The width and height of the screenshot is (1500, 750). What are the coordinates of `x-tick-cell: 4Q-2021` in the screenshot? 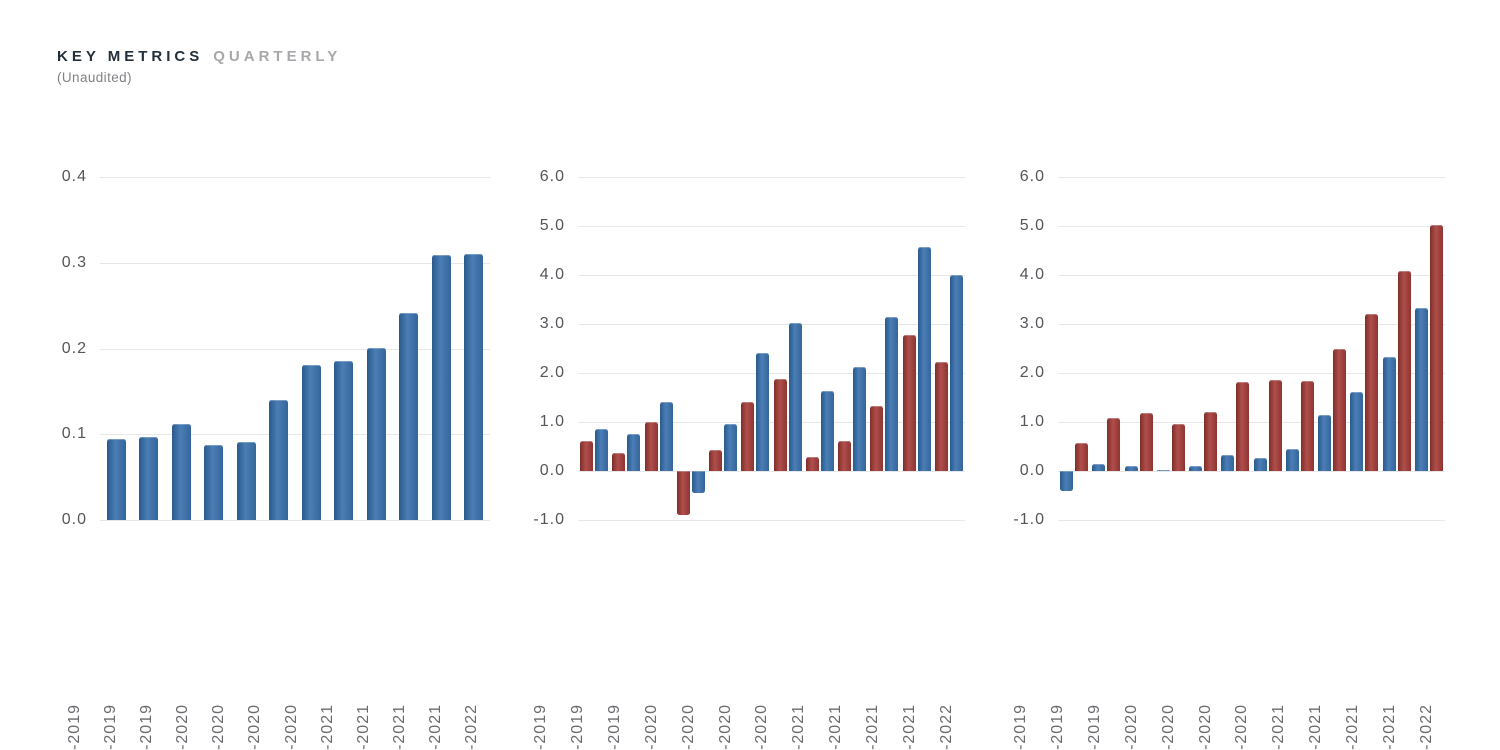 It's located at (436, 727).